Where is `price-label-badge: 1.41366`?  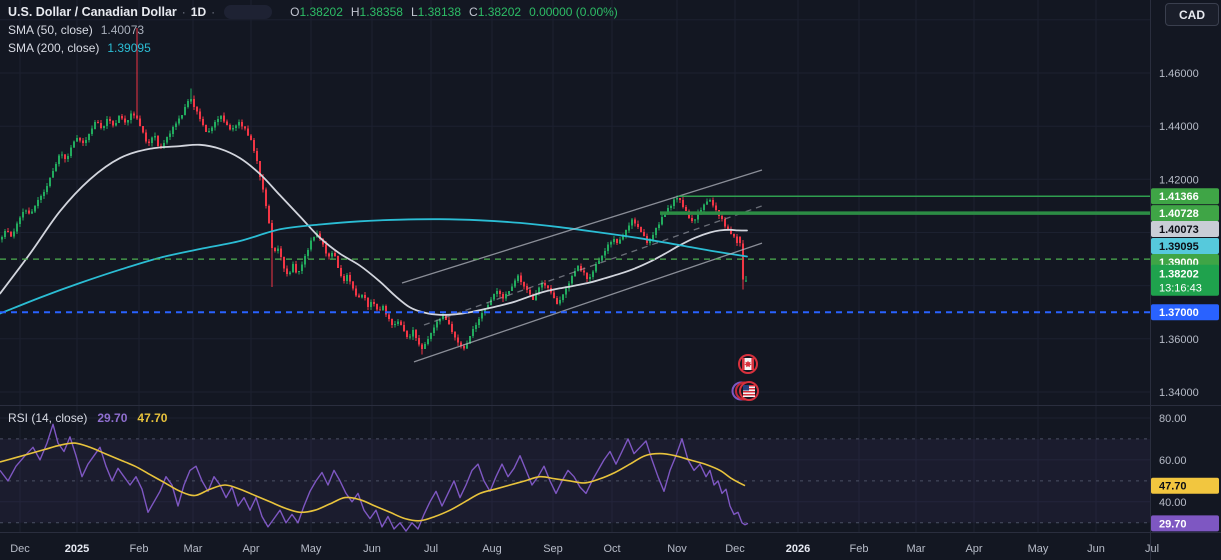 price-label-badge: 1.41366 is located at coordinates (1185, 196).